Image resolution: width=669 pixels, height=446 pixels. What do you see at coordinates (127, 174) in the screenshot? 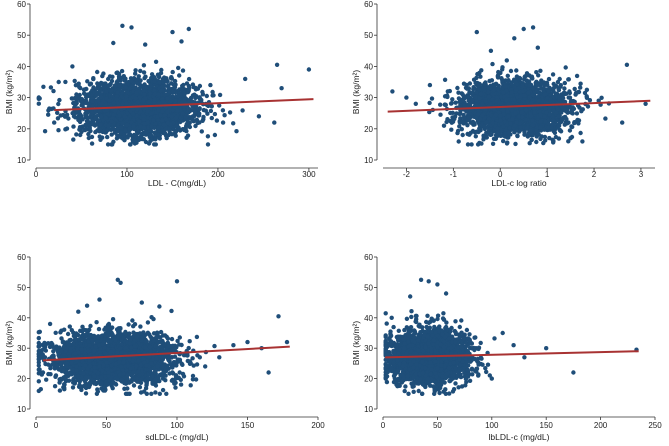
I see `x-tick-label: 100` at bounding box center [127, 174].